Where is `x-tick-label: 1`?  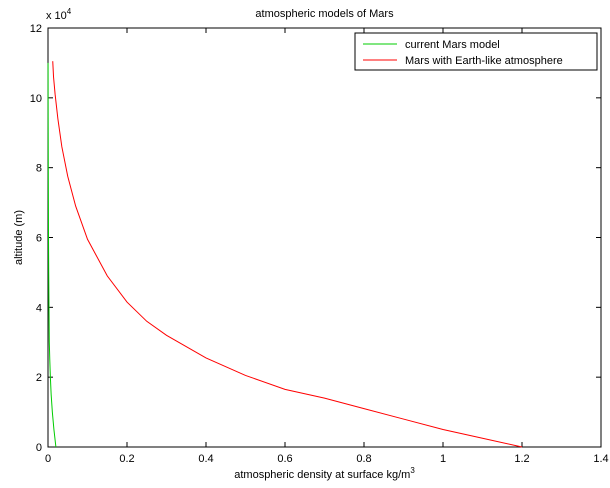 x-tick-label: 1 is located at coordinates (443, 459).